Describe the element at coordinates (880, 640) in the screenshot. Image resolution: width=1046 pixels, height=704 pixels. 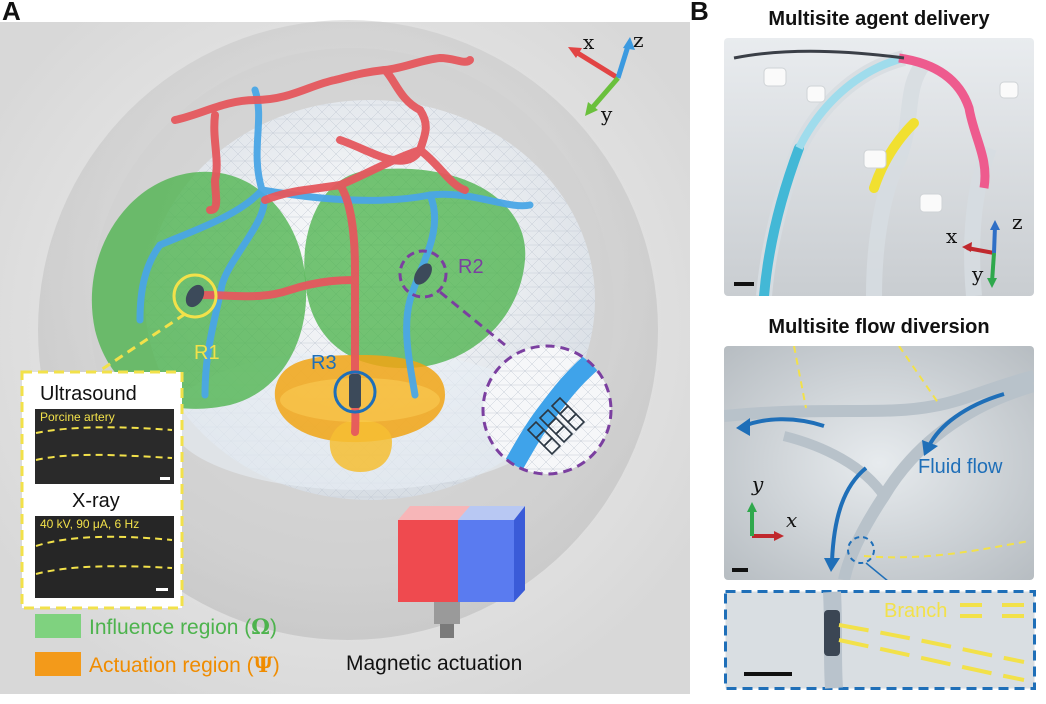
I see `branch-zoom-inset` at that location.